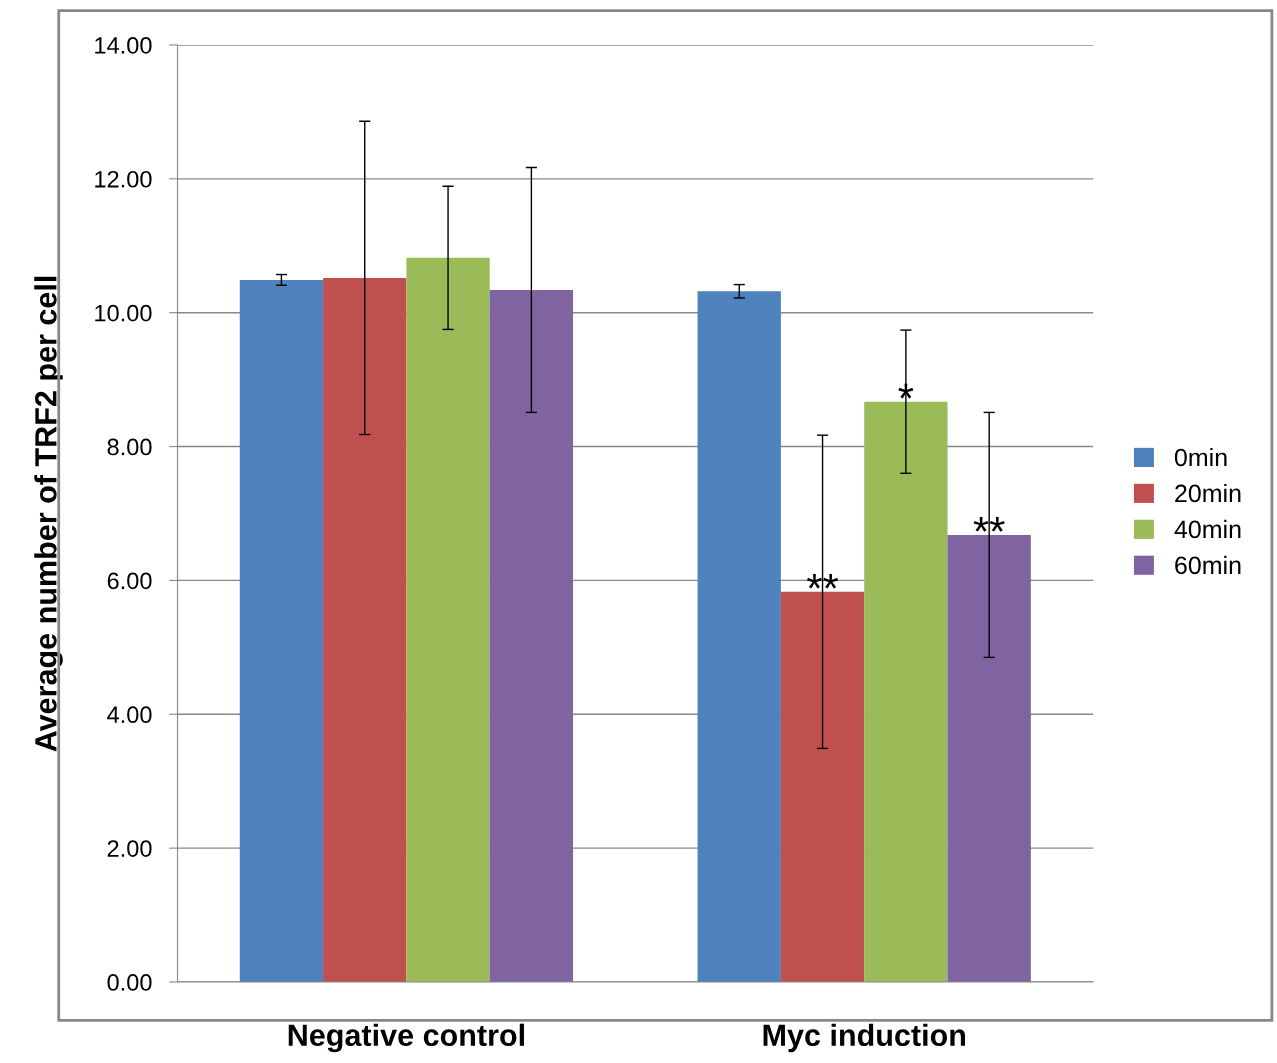  Describe the element at coordinates (129, 447) in the screenshot. I see `y-tick-label: 8.00` at that location.